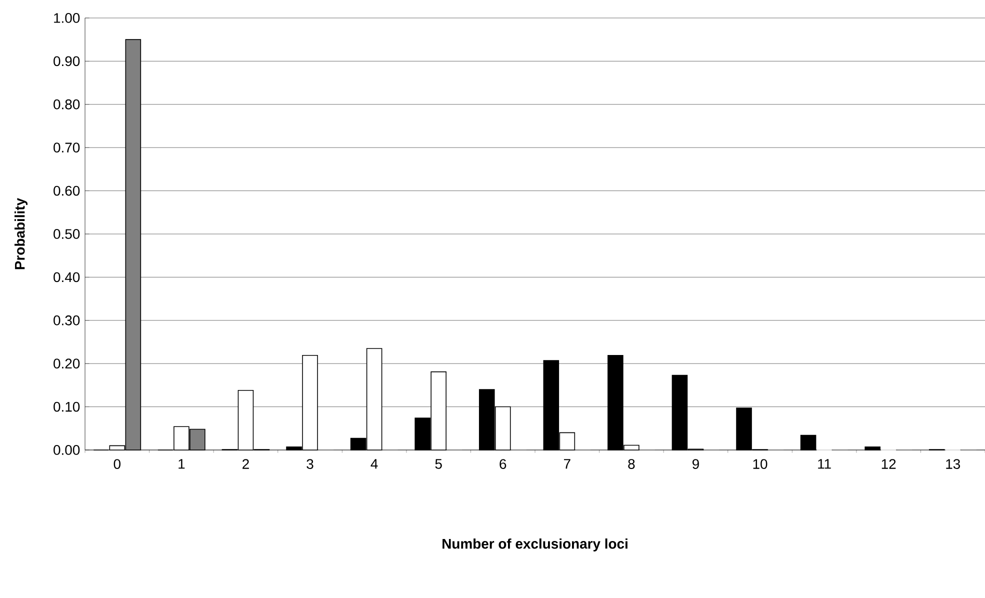  What do you see at coordinates (695, 464) in the screenshot?
I see `x-tick-label: 9` at bounding box center [695, 464].